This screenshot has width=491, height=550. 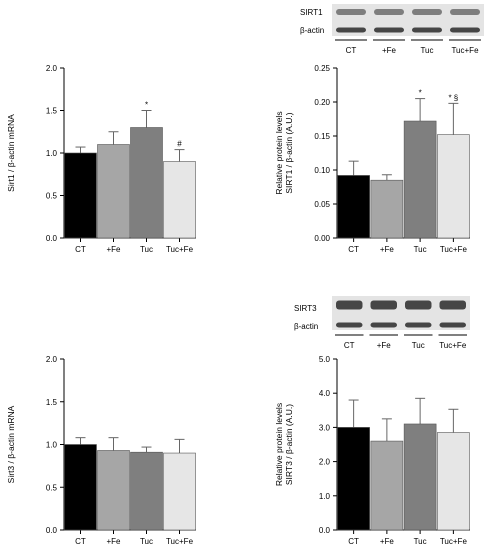 I want to click on sirt1-western-blot: SIRT1 β-actin CT +Fe Tuc Tuc+Fe, so click(x=392, y=29).